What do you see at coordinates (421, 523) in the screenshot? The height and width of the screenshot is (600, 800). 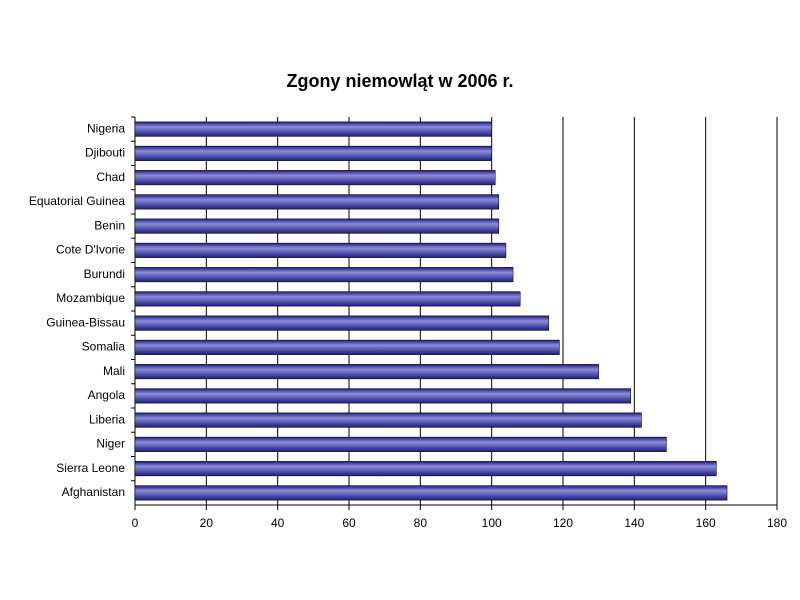 I see `x-tick-label: 80` at bounding box center [421, 523].